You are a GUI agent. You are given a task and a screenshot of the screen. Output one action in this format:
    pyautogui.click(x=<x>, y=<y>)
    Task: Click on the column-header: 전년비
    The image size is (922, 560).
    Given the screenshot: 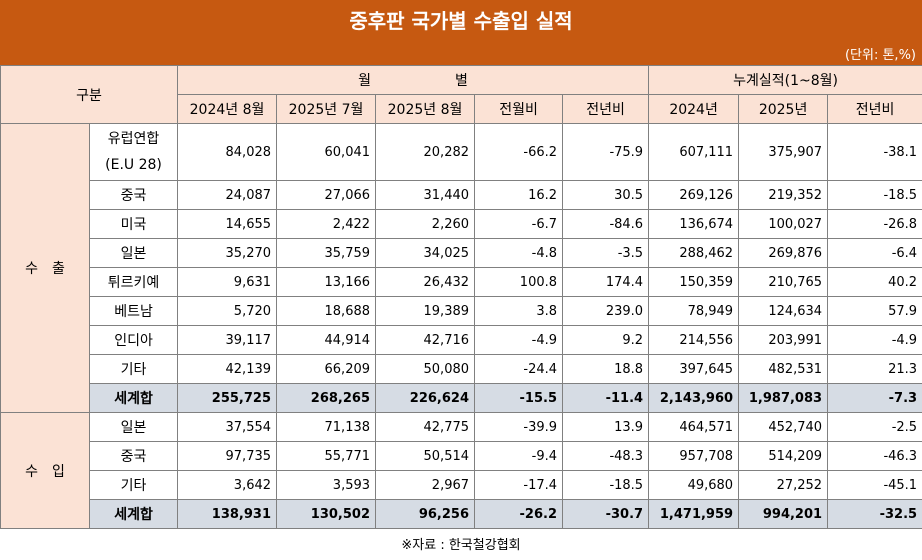 What is the action you would take?
    pyautogui.click(x=874, y=109)
    